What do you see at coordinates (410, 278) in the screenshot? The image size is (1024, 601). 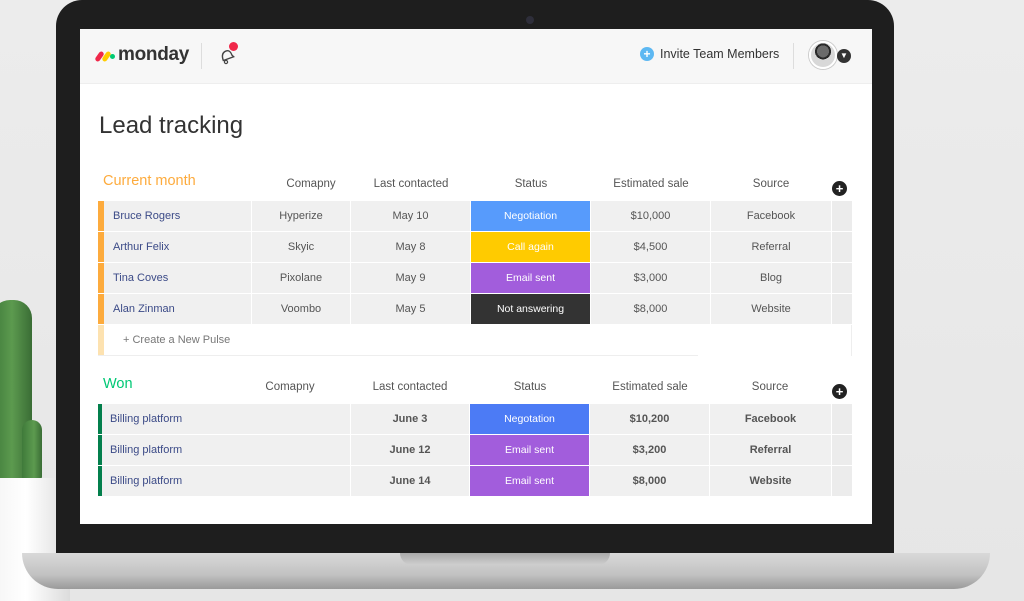 I see `date-cell: May 9` at bounding box center [410, 278].